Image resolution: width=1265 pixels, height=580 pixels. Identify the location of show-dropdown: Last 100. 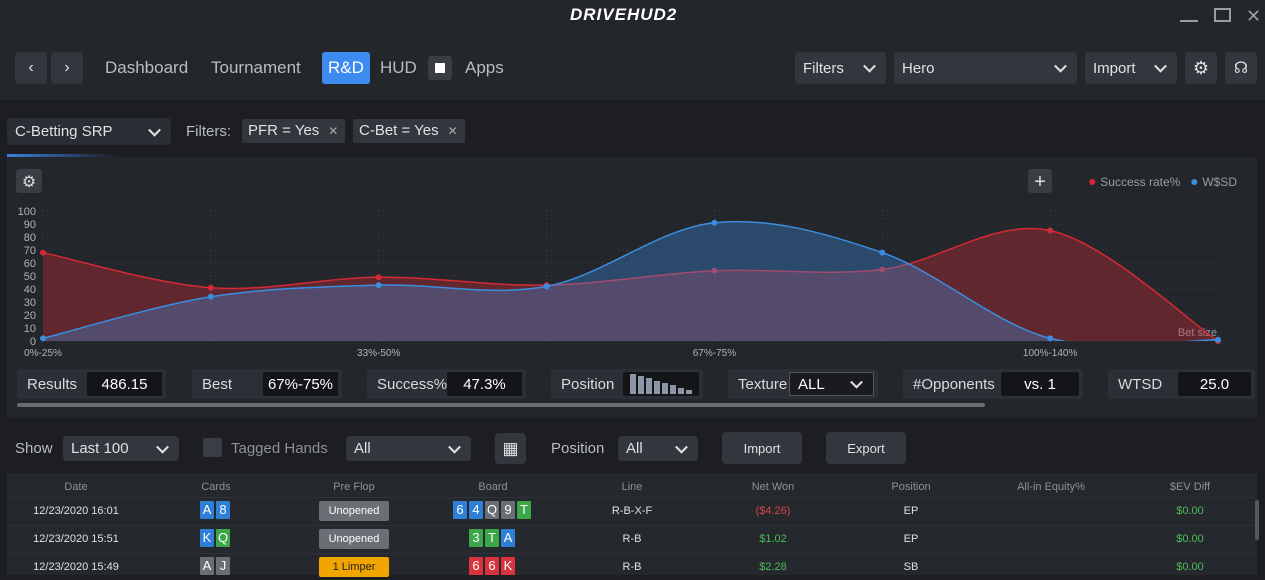
(121, 448).